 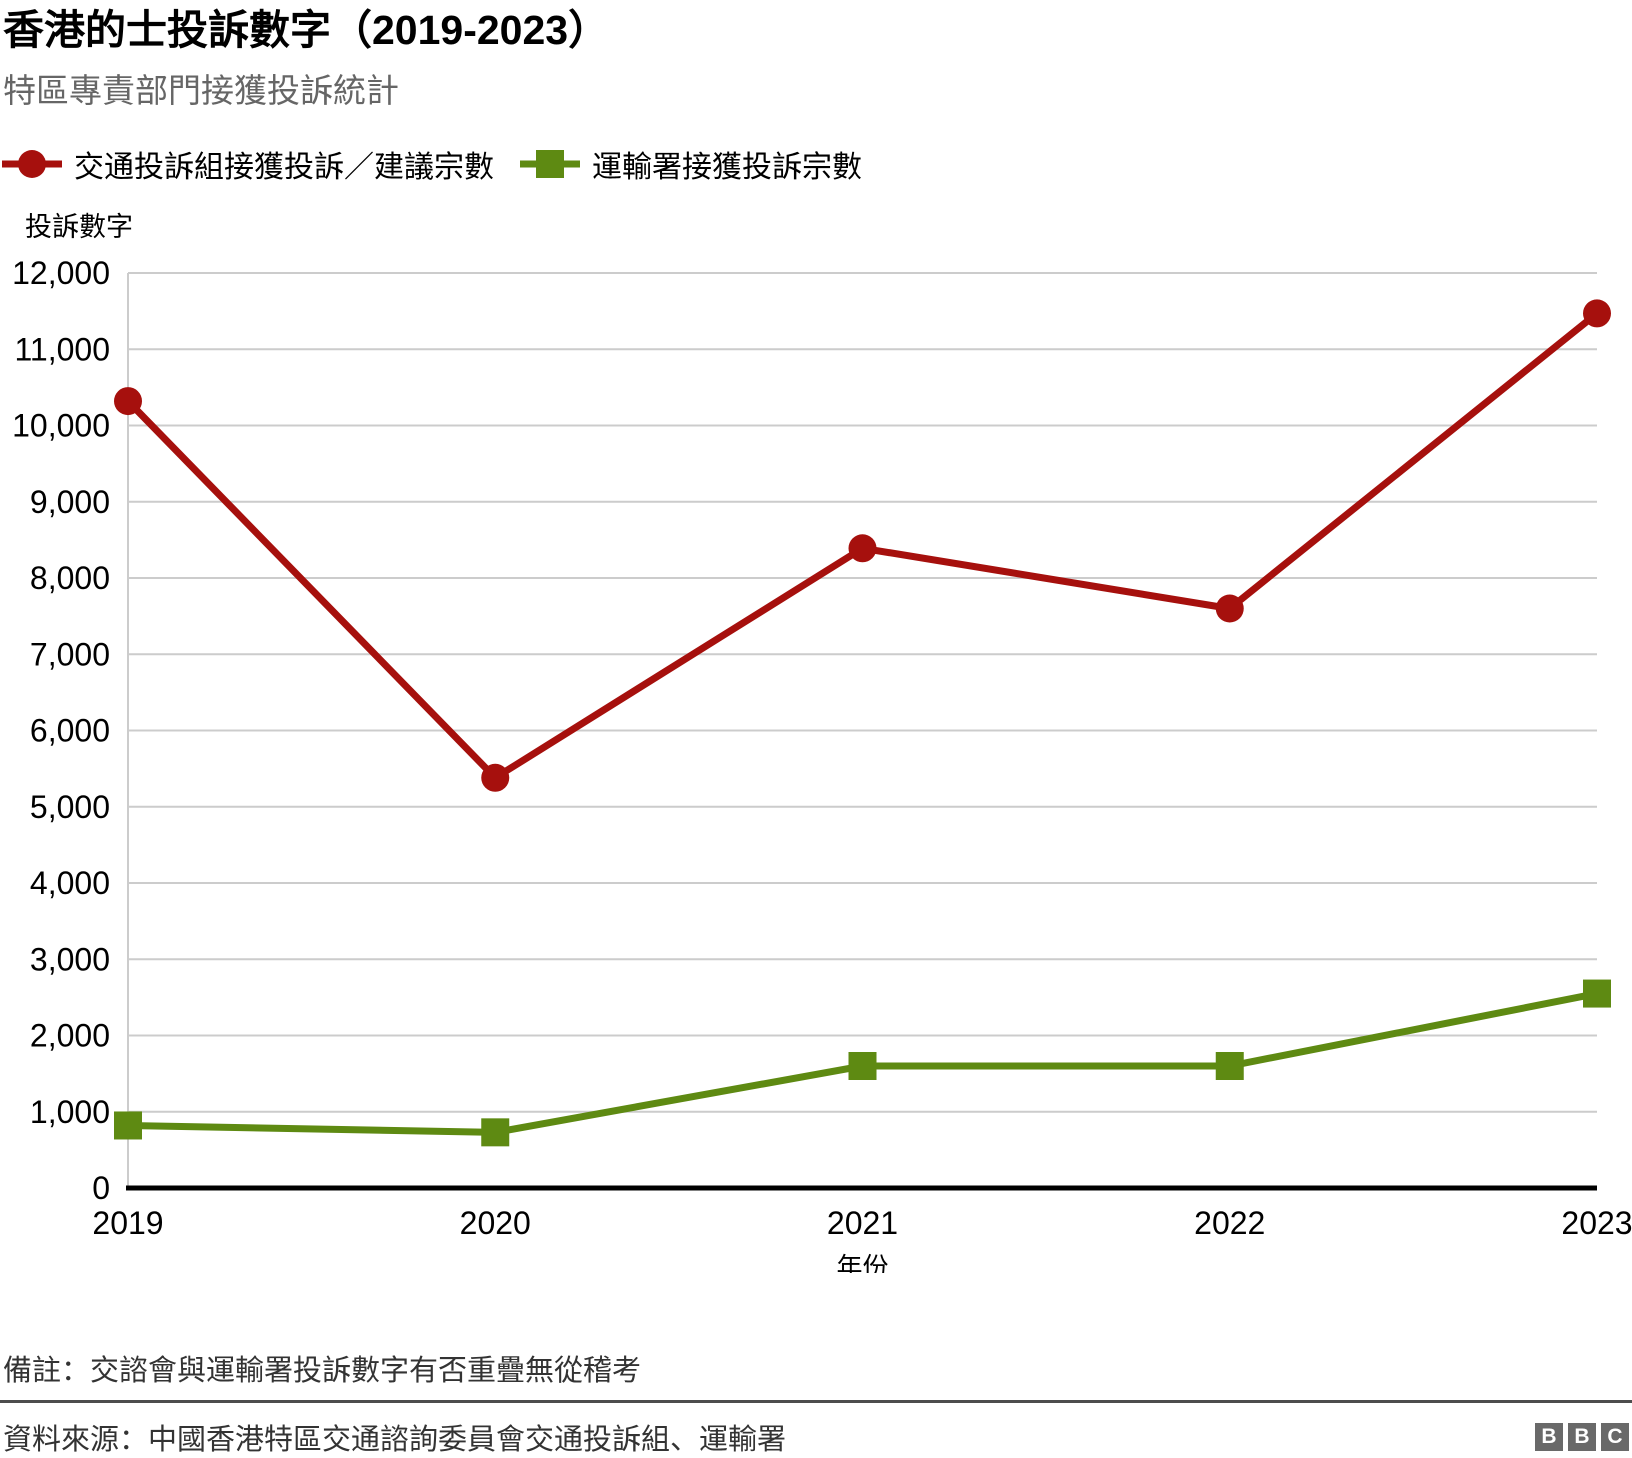 I want to click on y-tick-label: 8,000, so click(x=70, y=578).